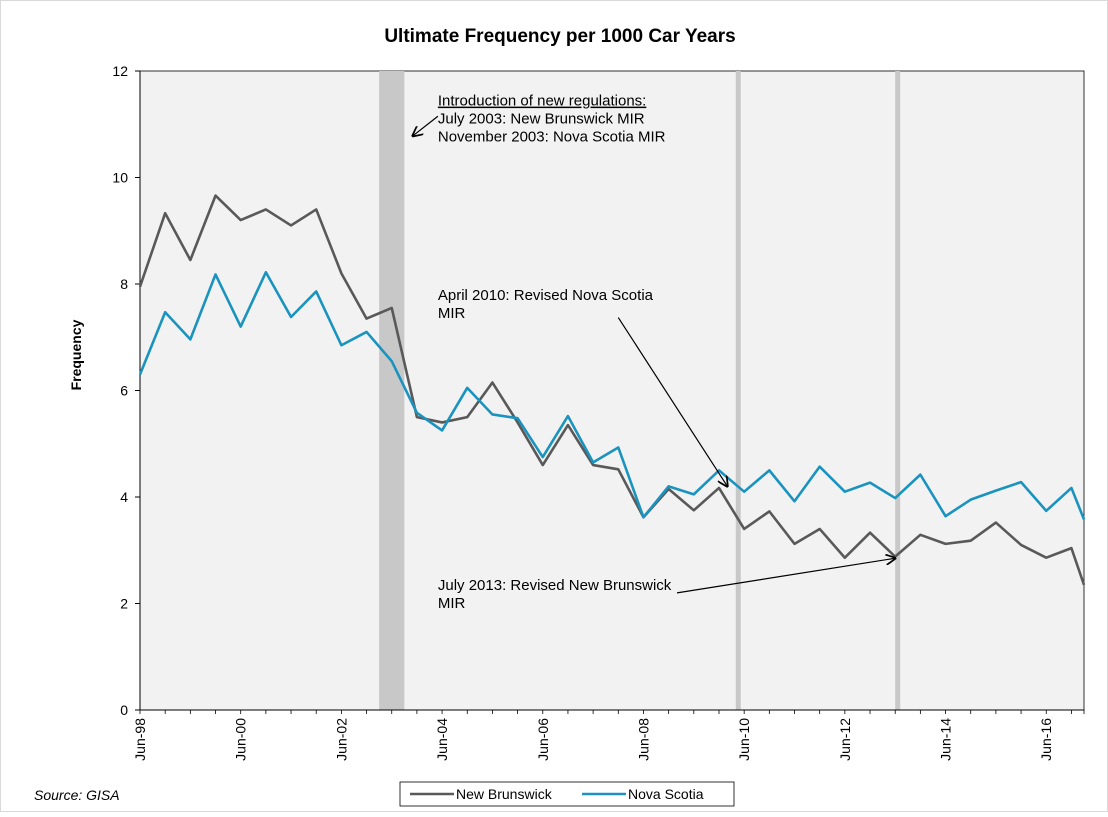 Image resolution: width=1108 pixels, height=817 pixels. I want to click on y-tick-label: 10, so click(120, 178).